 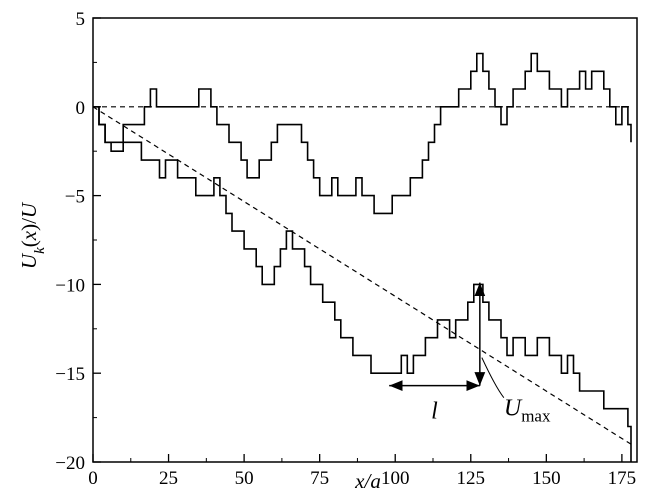 What do you see at coordinates (70, 463) in the screenshot?
I see `y-tick-label: −20` at bounding box center [70, 463].